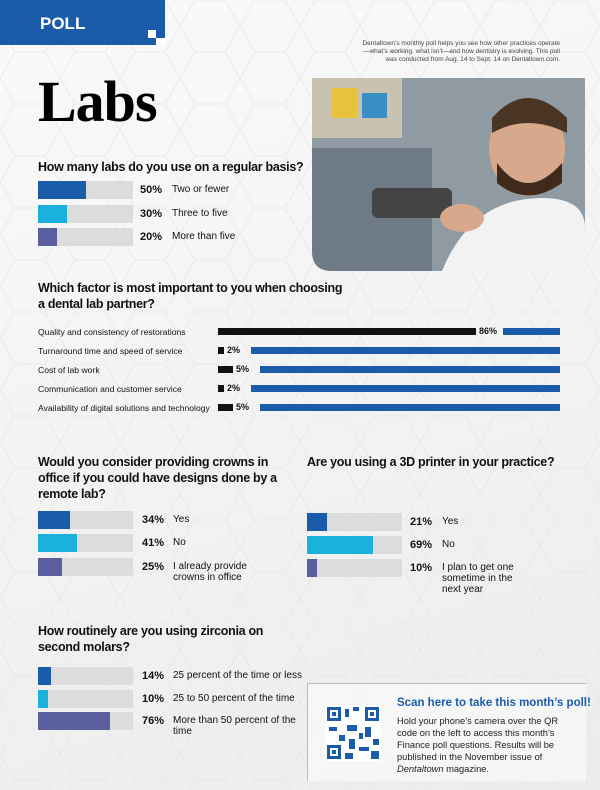 The image size is (600, 790). I want to click on cta-ending: magazine., so click(466, 769).